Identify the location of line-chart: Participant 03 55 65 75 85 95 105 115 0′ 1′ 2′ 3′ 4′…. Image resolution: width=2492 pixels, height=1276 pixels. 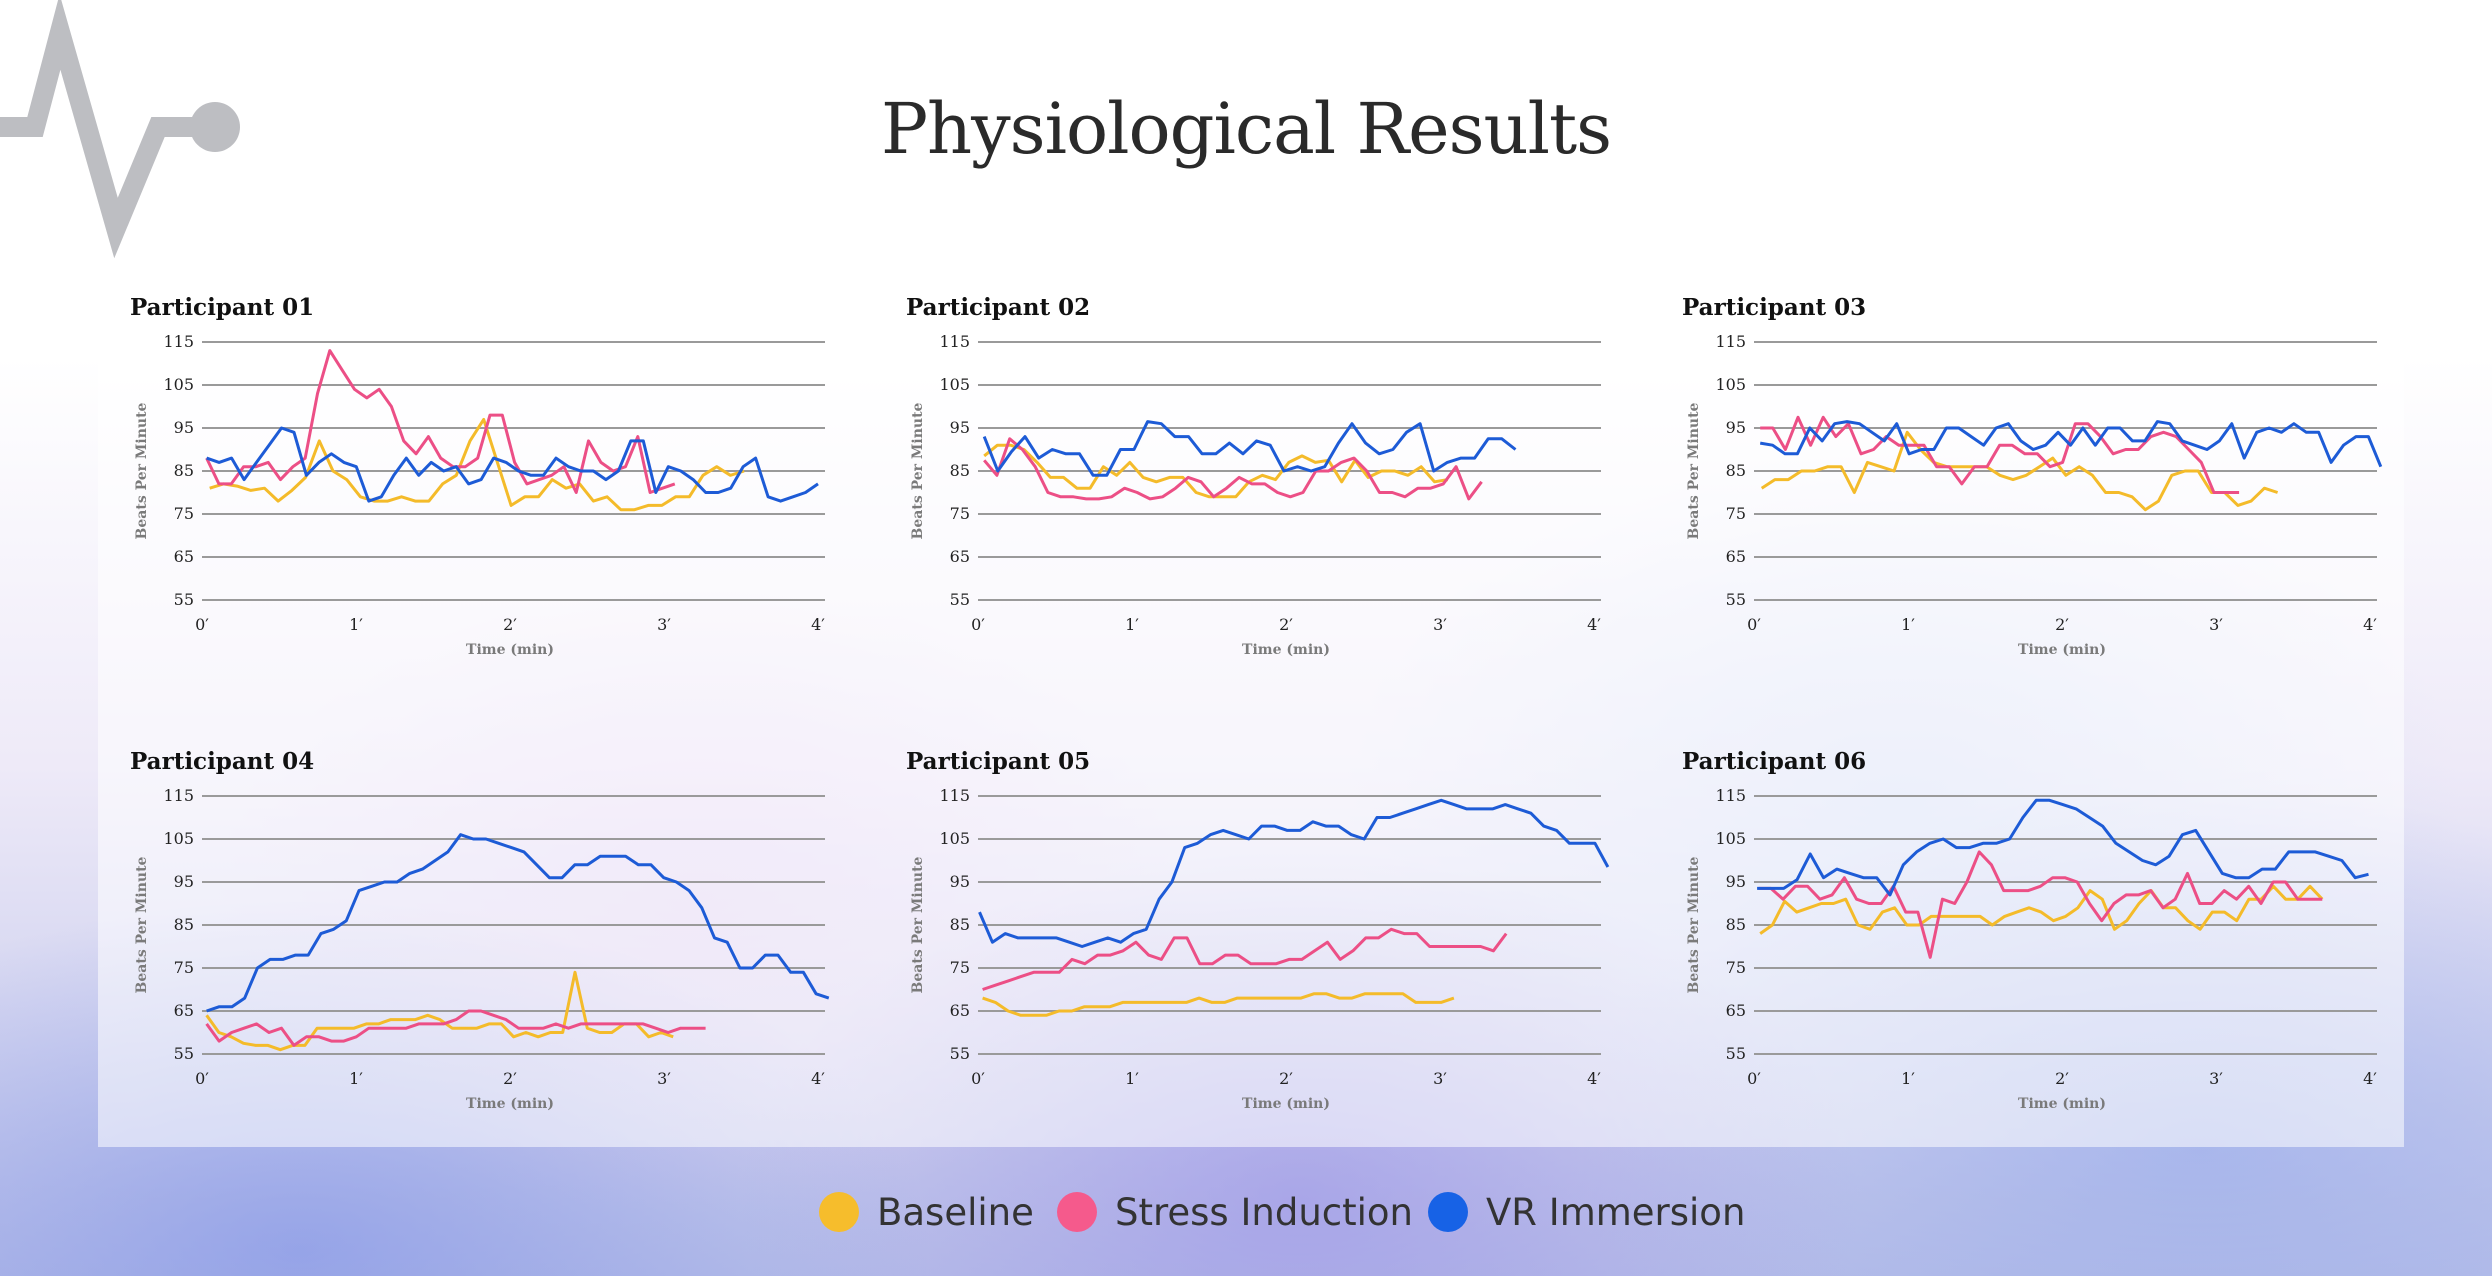
(2032, 476).